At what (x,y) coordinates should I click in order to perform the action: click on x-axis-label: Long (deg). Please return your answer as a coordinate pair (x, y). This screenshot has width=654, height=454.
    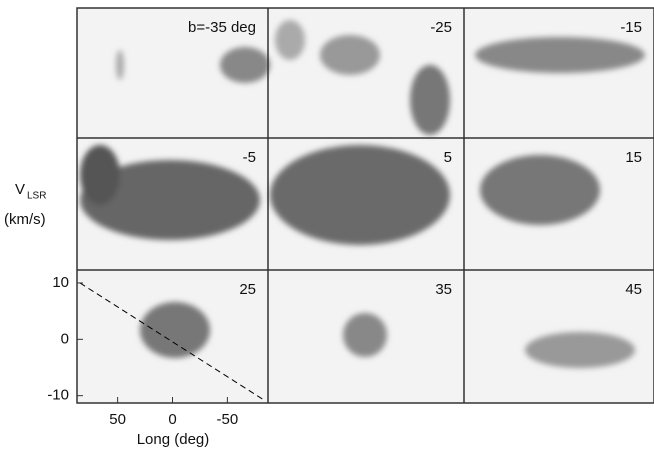
    Looking at the image, I should click on (173, 439).